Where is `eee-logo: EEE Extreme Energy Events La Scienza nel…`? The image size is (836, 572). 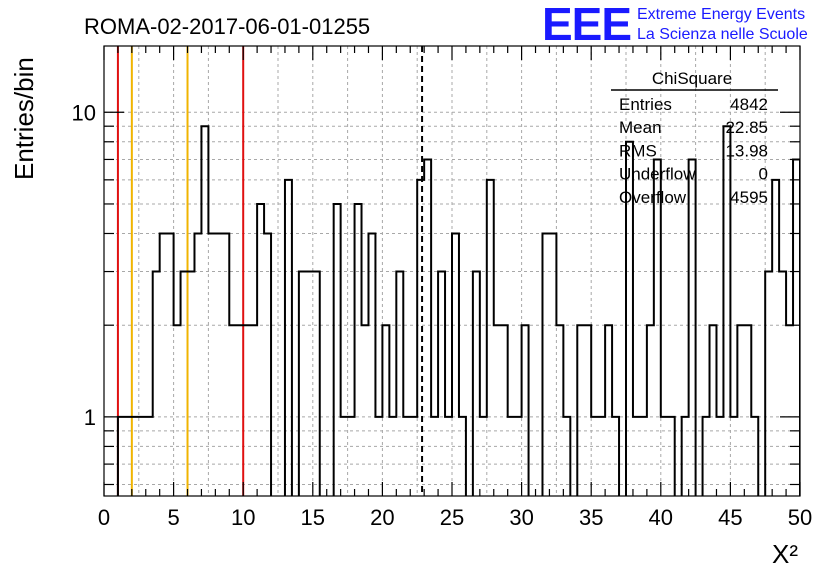 eee-logo: EEE Extreme Energy Events La Scienza nel… is located at coordinates (675, 25).